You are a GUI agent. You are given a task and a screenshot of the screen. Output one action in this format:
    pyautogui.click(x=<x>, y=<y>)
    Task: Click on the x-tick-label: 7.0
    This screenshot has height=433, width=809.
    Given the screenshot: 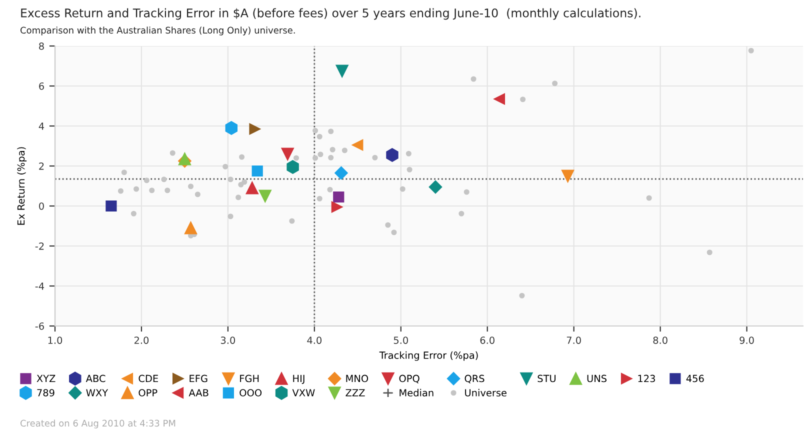 What is the action you would take?
    pyautogui.click(x=573, y=340)
    